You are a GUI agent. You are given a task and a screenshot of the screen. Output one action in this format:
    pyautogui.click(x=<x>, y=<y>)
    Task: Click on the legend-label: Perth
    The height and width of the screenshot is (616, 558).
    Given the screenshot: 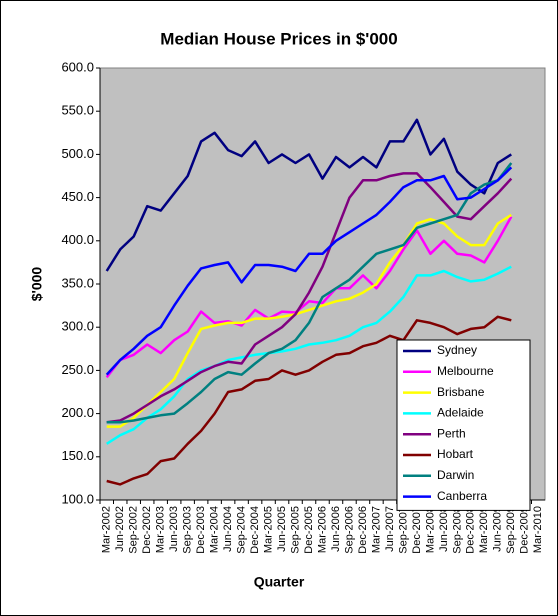 What is the action you would take?
    pyautogui.click(x=451, y=433)
    